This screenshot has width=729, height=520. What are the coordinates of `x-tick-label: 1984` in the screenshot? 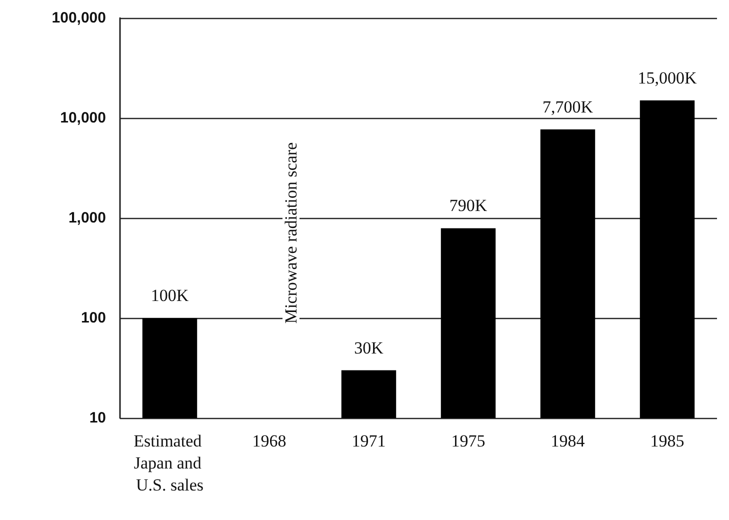 It's located at (568, 441).